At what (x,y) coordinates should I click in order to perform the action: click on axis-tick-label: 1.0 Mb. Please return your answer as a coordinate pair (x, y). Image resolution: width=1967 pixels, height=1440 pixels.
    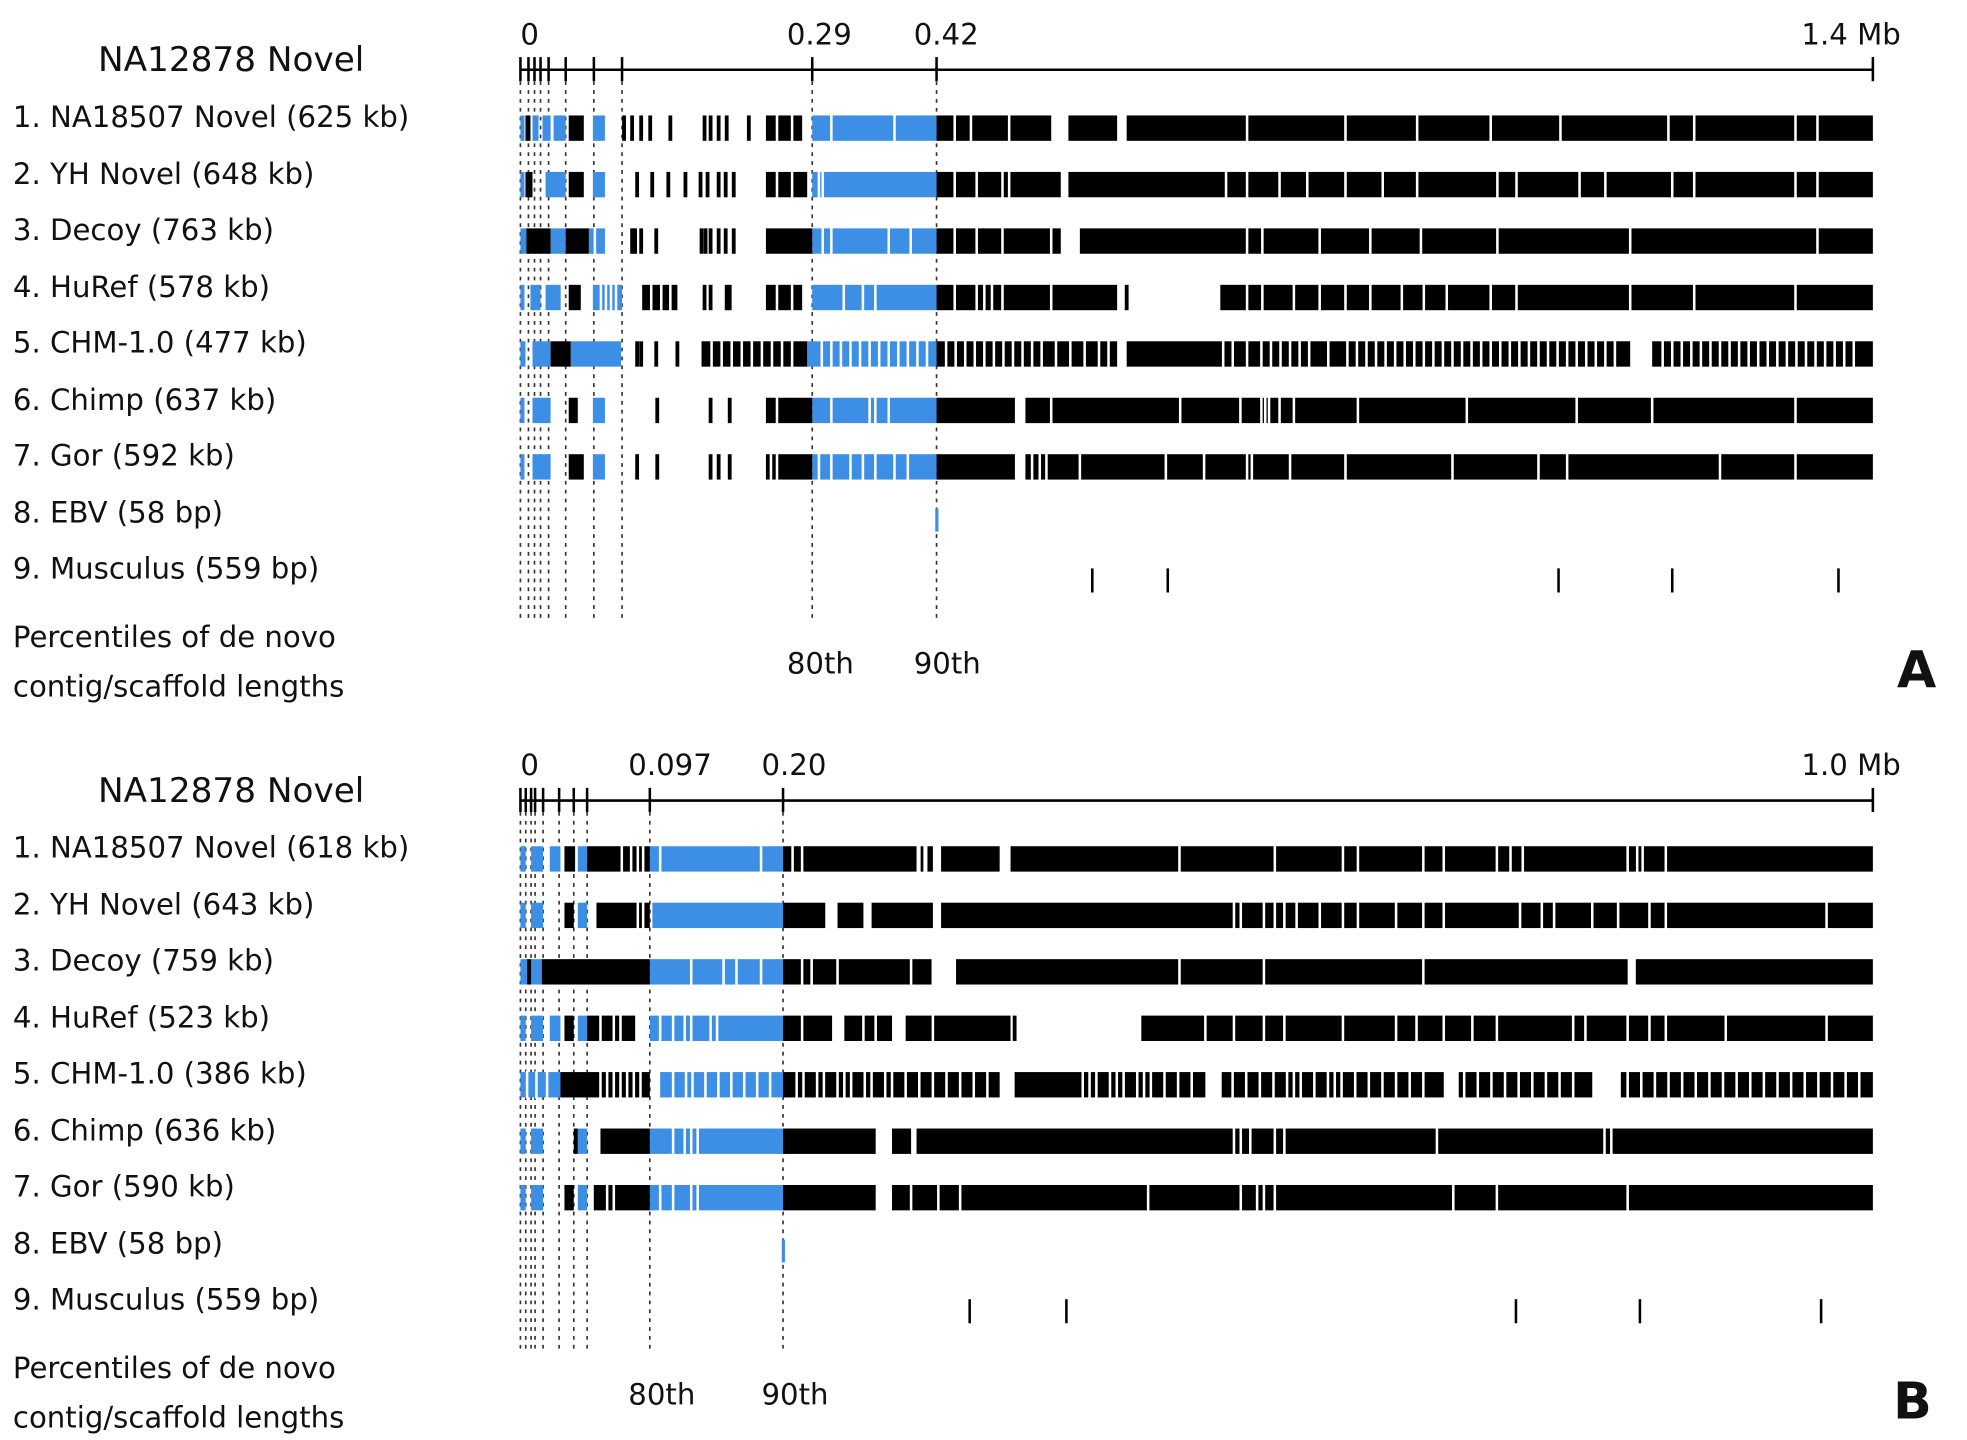
    Looking at the image, I should click on (1850, 765).